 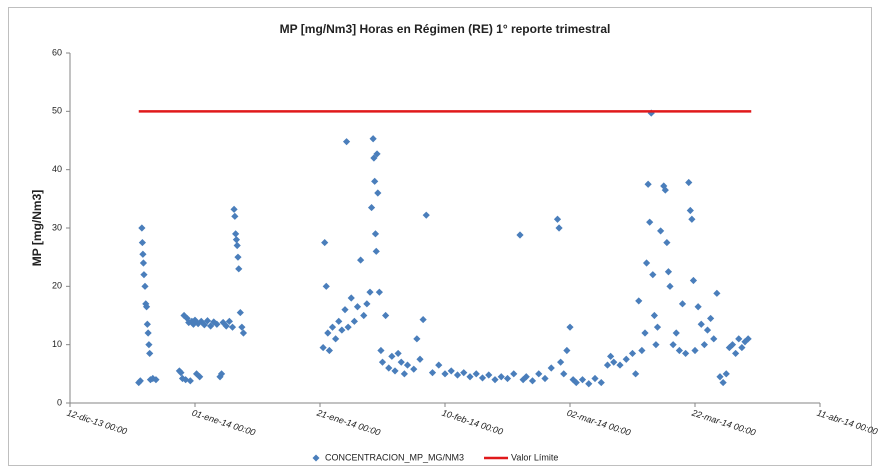 What do you see at coordinates (394, 457) in the screenshot?
I see `legend-label: CONCENTRACION_MP_MG/NM3` at bounding box center [394, 457].